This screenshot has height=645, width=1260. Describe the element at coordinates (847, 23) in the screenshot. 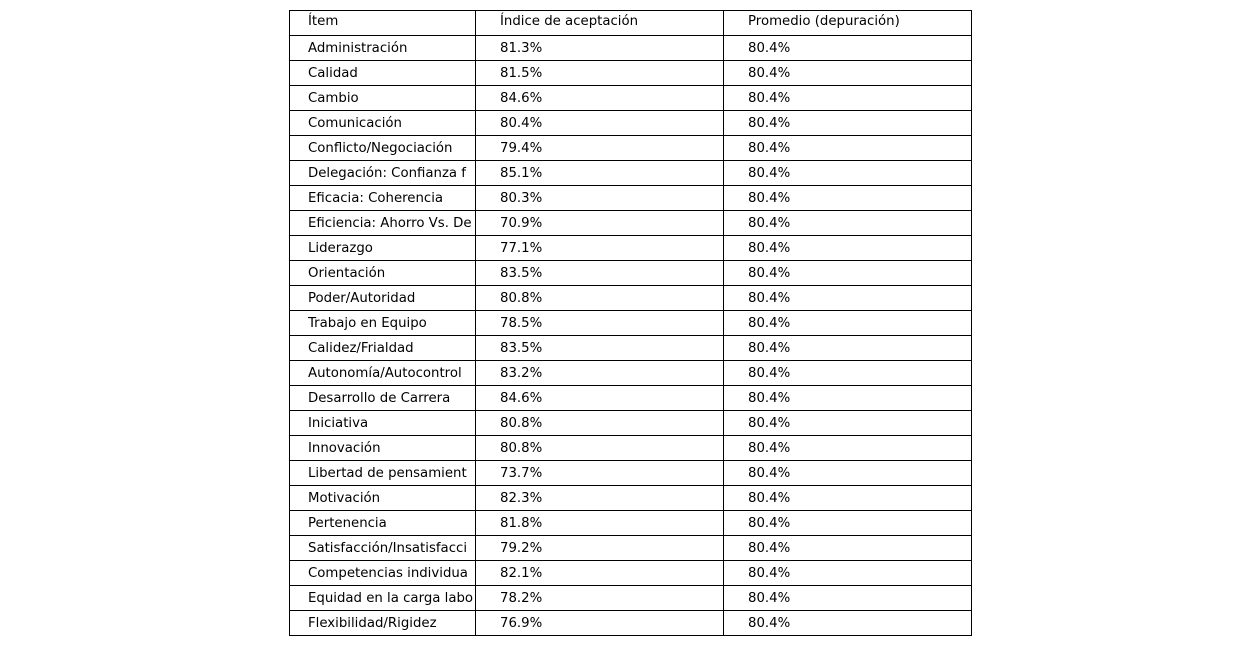

I see `header-cell-average: Promedio (depuración)` at that location.